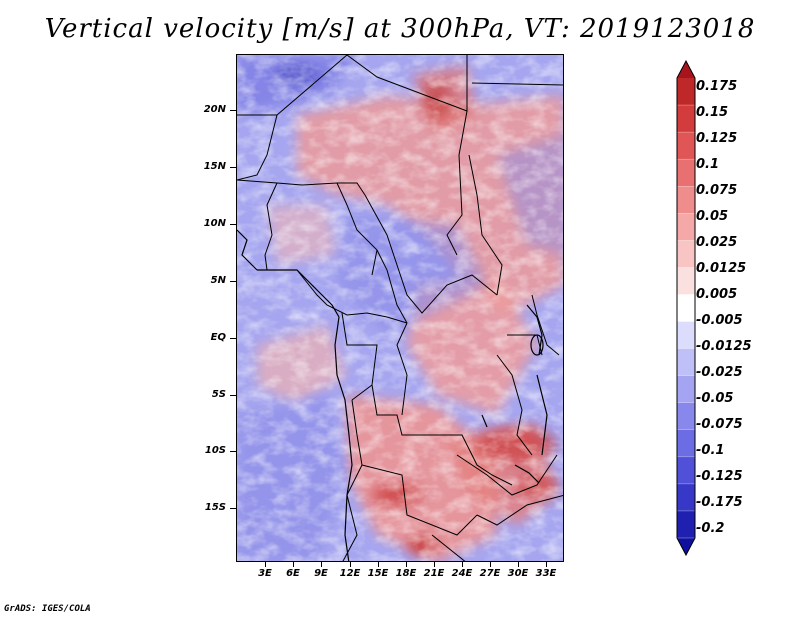 The height and width of the screenshot is (618, 800). What do you see at coordinates (719, 502) in the screenshot?
I see `colorbar-label: -0.175` at bounding box center [719, 502].